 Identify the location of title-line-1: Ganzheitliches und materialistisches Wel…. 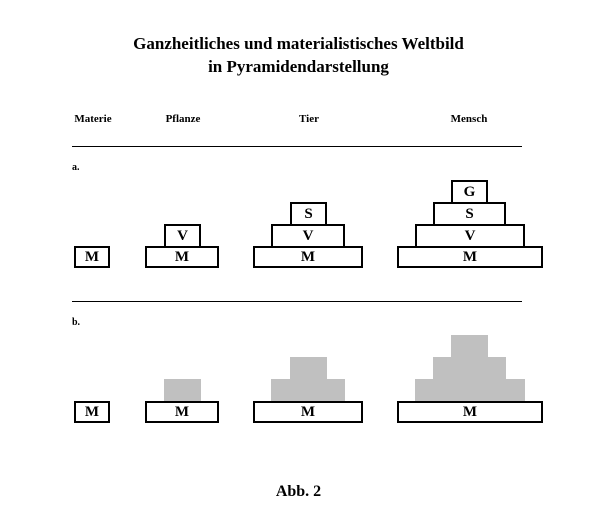
(298, 43).